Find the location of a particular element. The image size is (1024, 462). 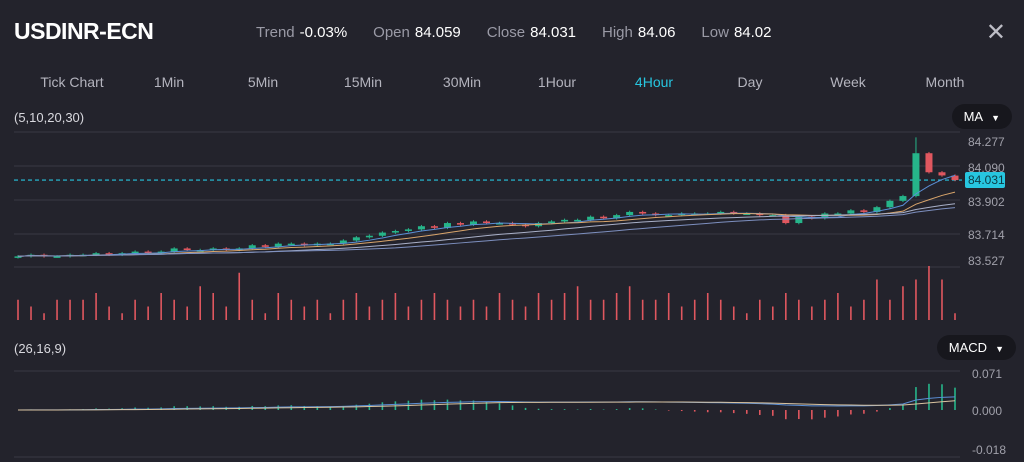

stat-trend: Trend -0.03% is located at coordinates (301, 32).